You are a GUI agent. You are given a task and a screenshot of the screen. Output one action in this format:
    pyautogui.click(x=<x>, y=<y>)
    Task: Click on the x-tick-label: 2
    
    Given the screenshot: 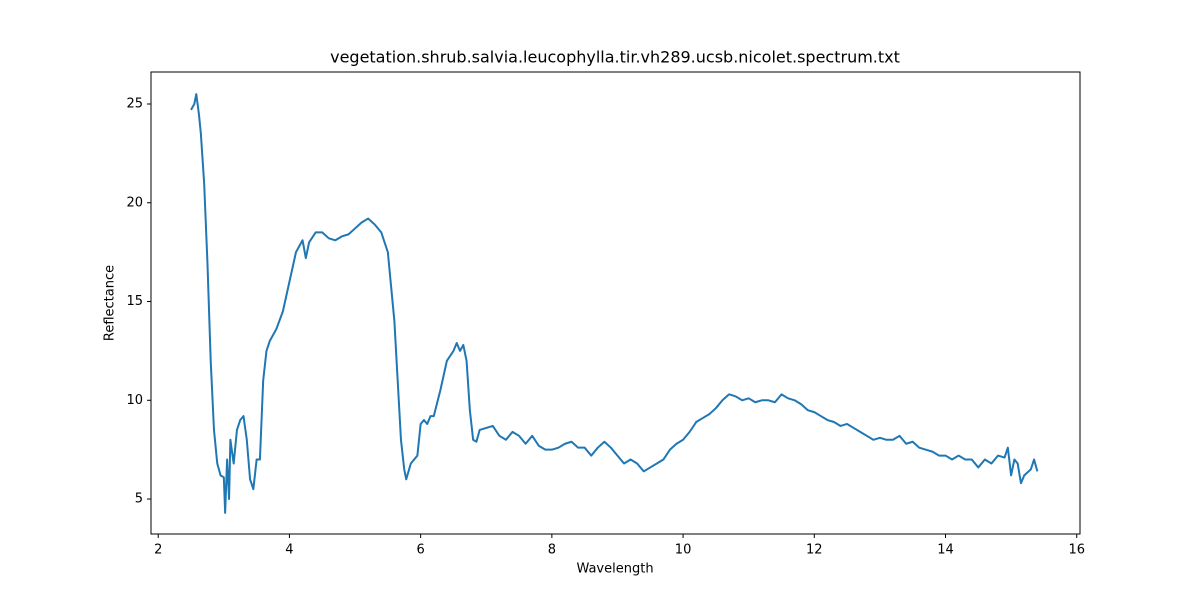 What is the action you would take?
    pyautogui.click(x=158, y=550)
    